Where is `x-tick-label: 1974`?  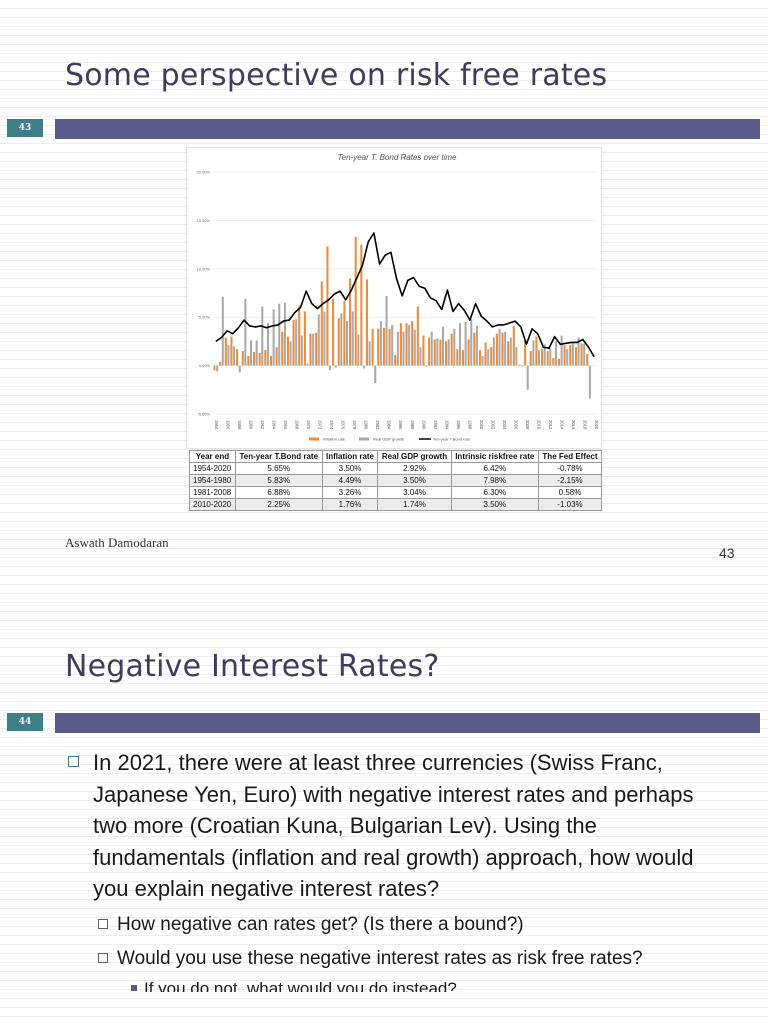 x-tick-label: 1974 is located at coordinates (331, 425).